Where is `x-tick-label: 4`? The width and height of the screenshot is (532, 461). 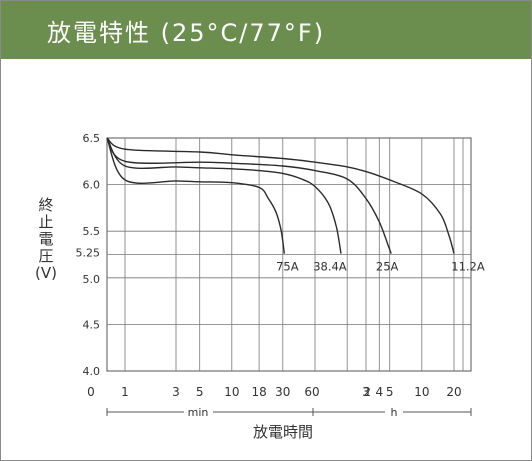
x-tick-label: 4 is located at coordinates (379, 392).